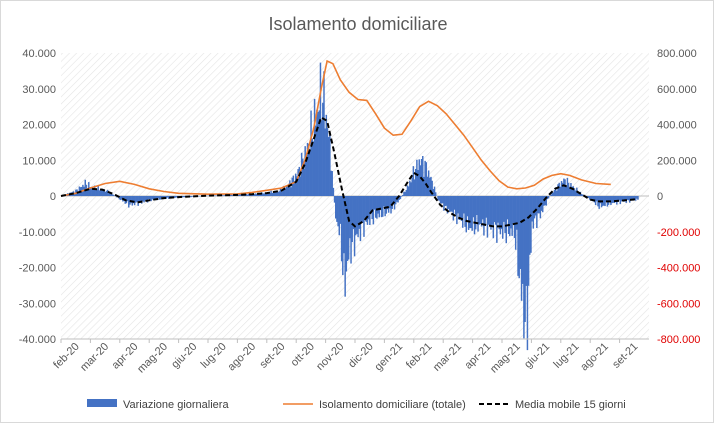 The height and width of the screenshot is (423, 714). Describe the element at coordinates (505, 358) in the screenshot. I see `x-tick-label: mag-21` at that location.